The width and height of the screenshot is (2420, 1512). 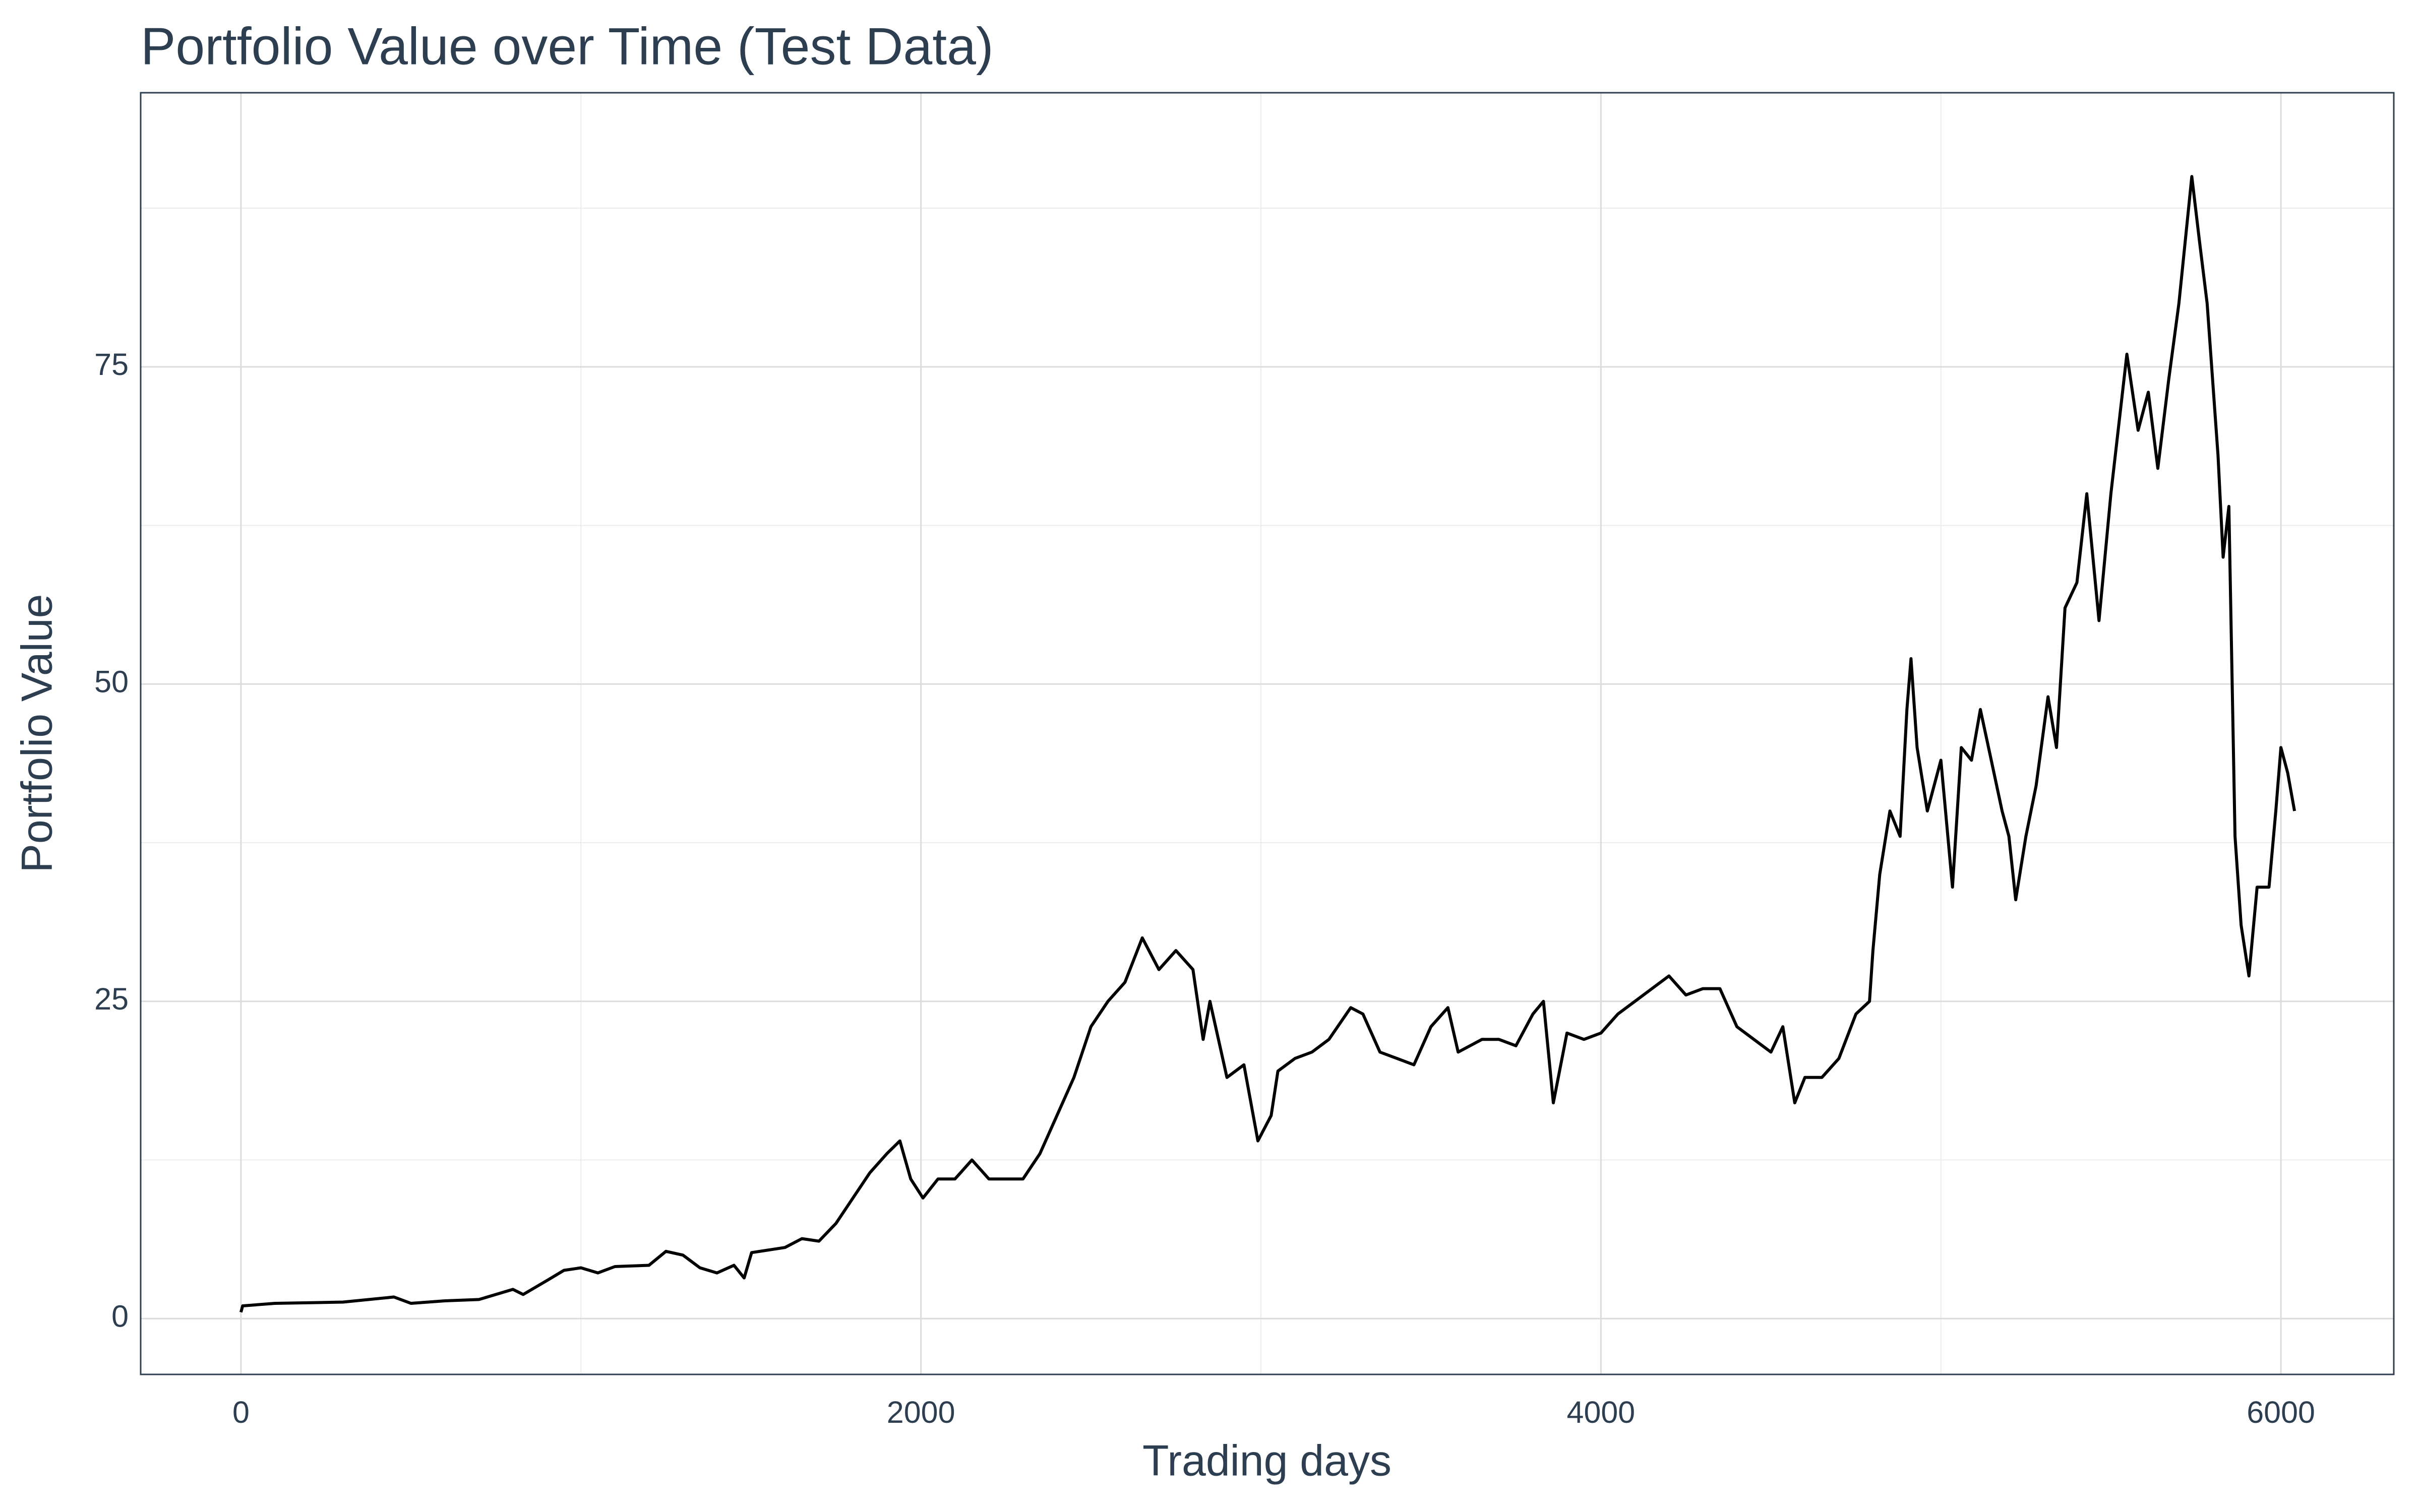 I want to click on y-axis-title: Portfolio Value, so click(x=37, y=733).